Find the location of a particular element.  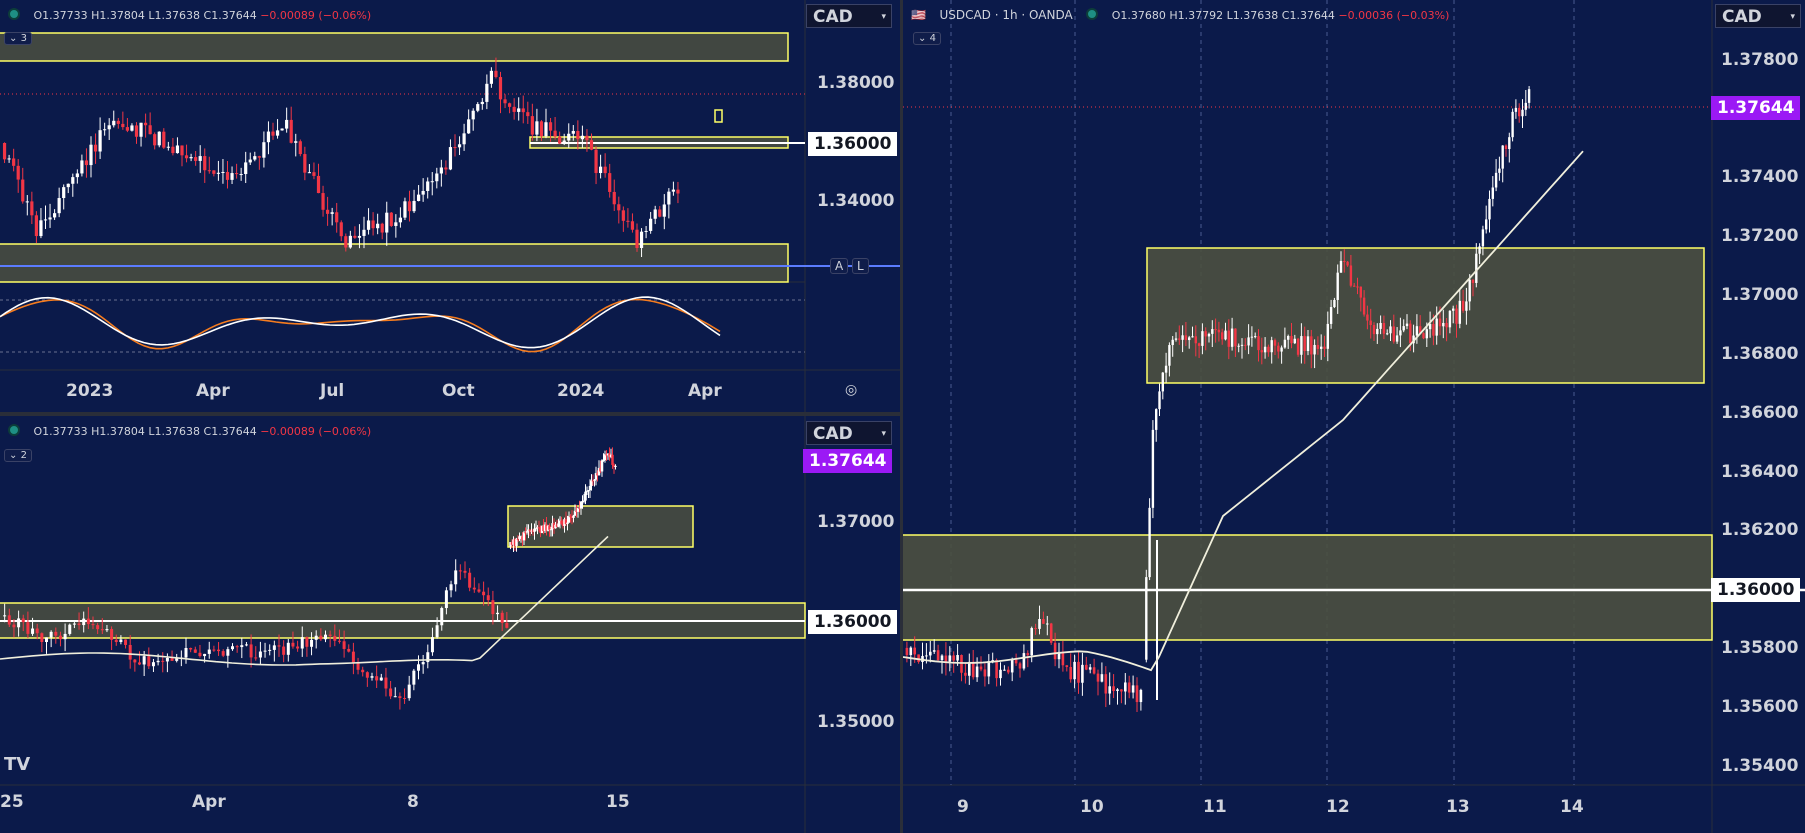

tradingview-logo: TV is located at coordinates (17, 764).